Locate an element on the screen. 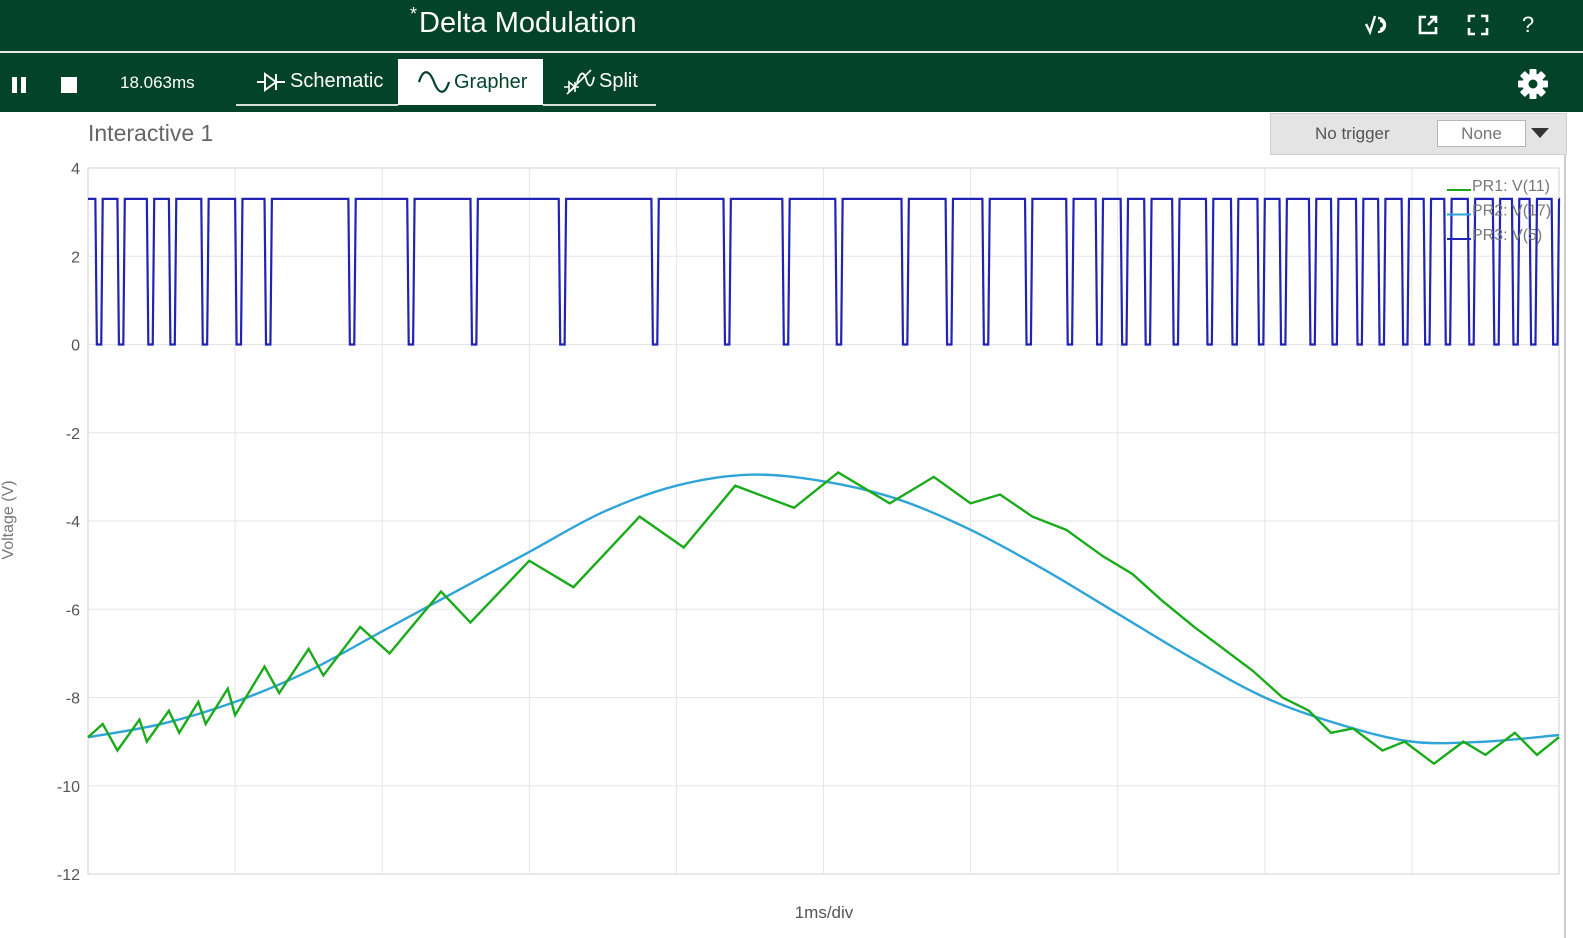 The image size is (1583, 938). title-bar: *Delta Modulation ? is located at coordinates (791, 25).